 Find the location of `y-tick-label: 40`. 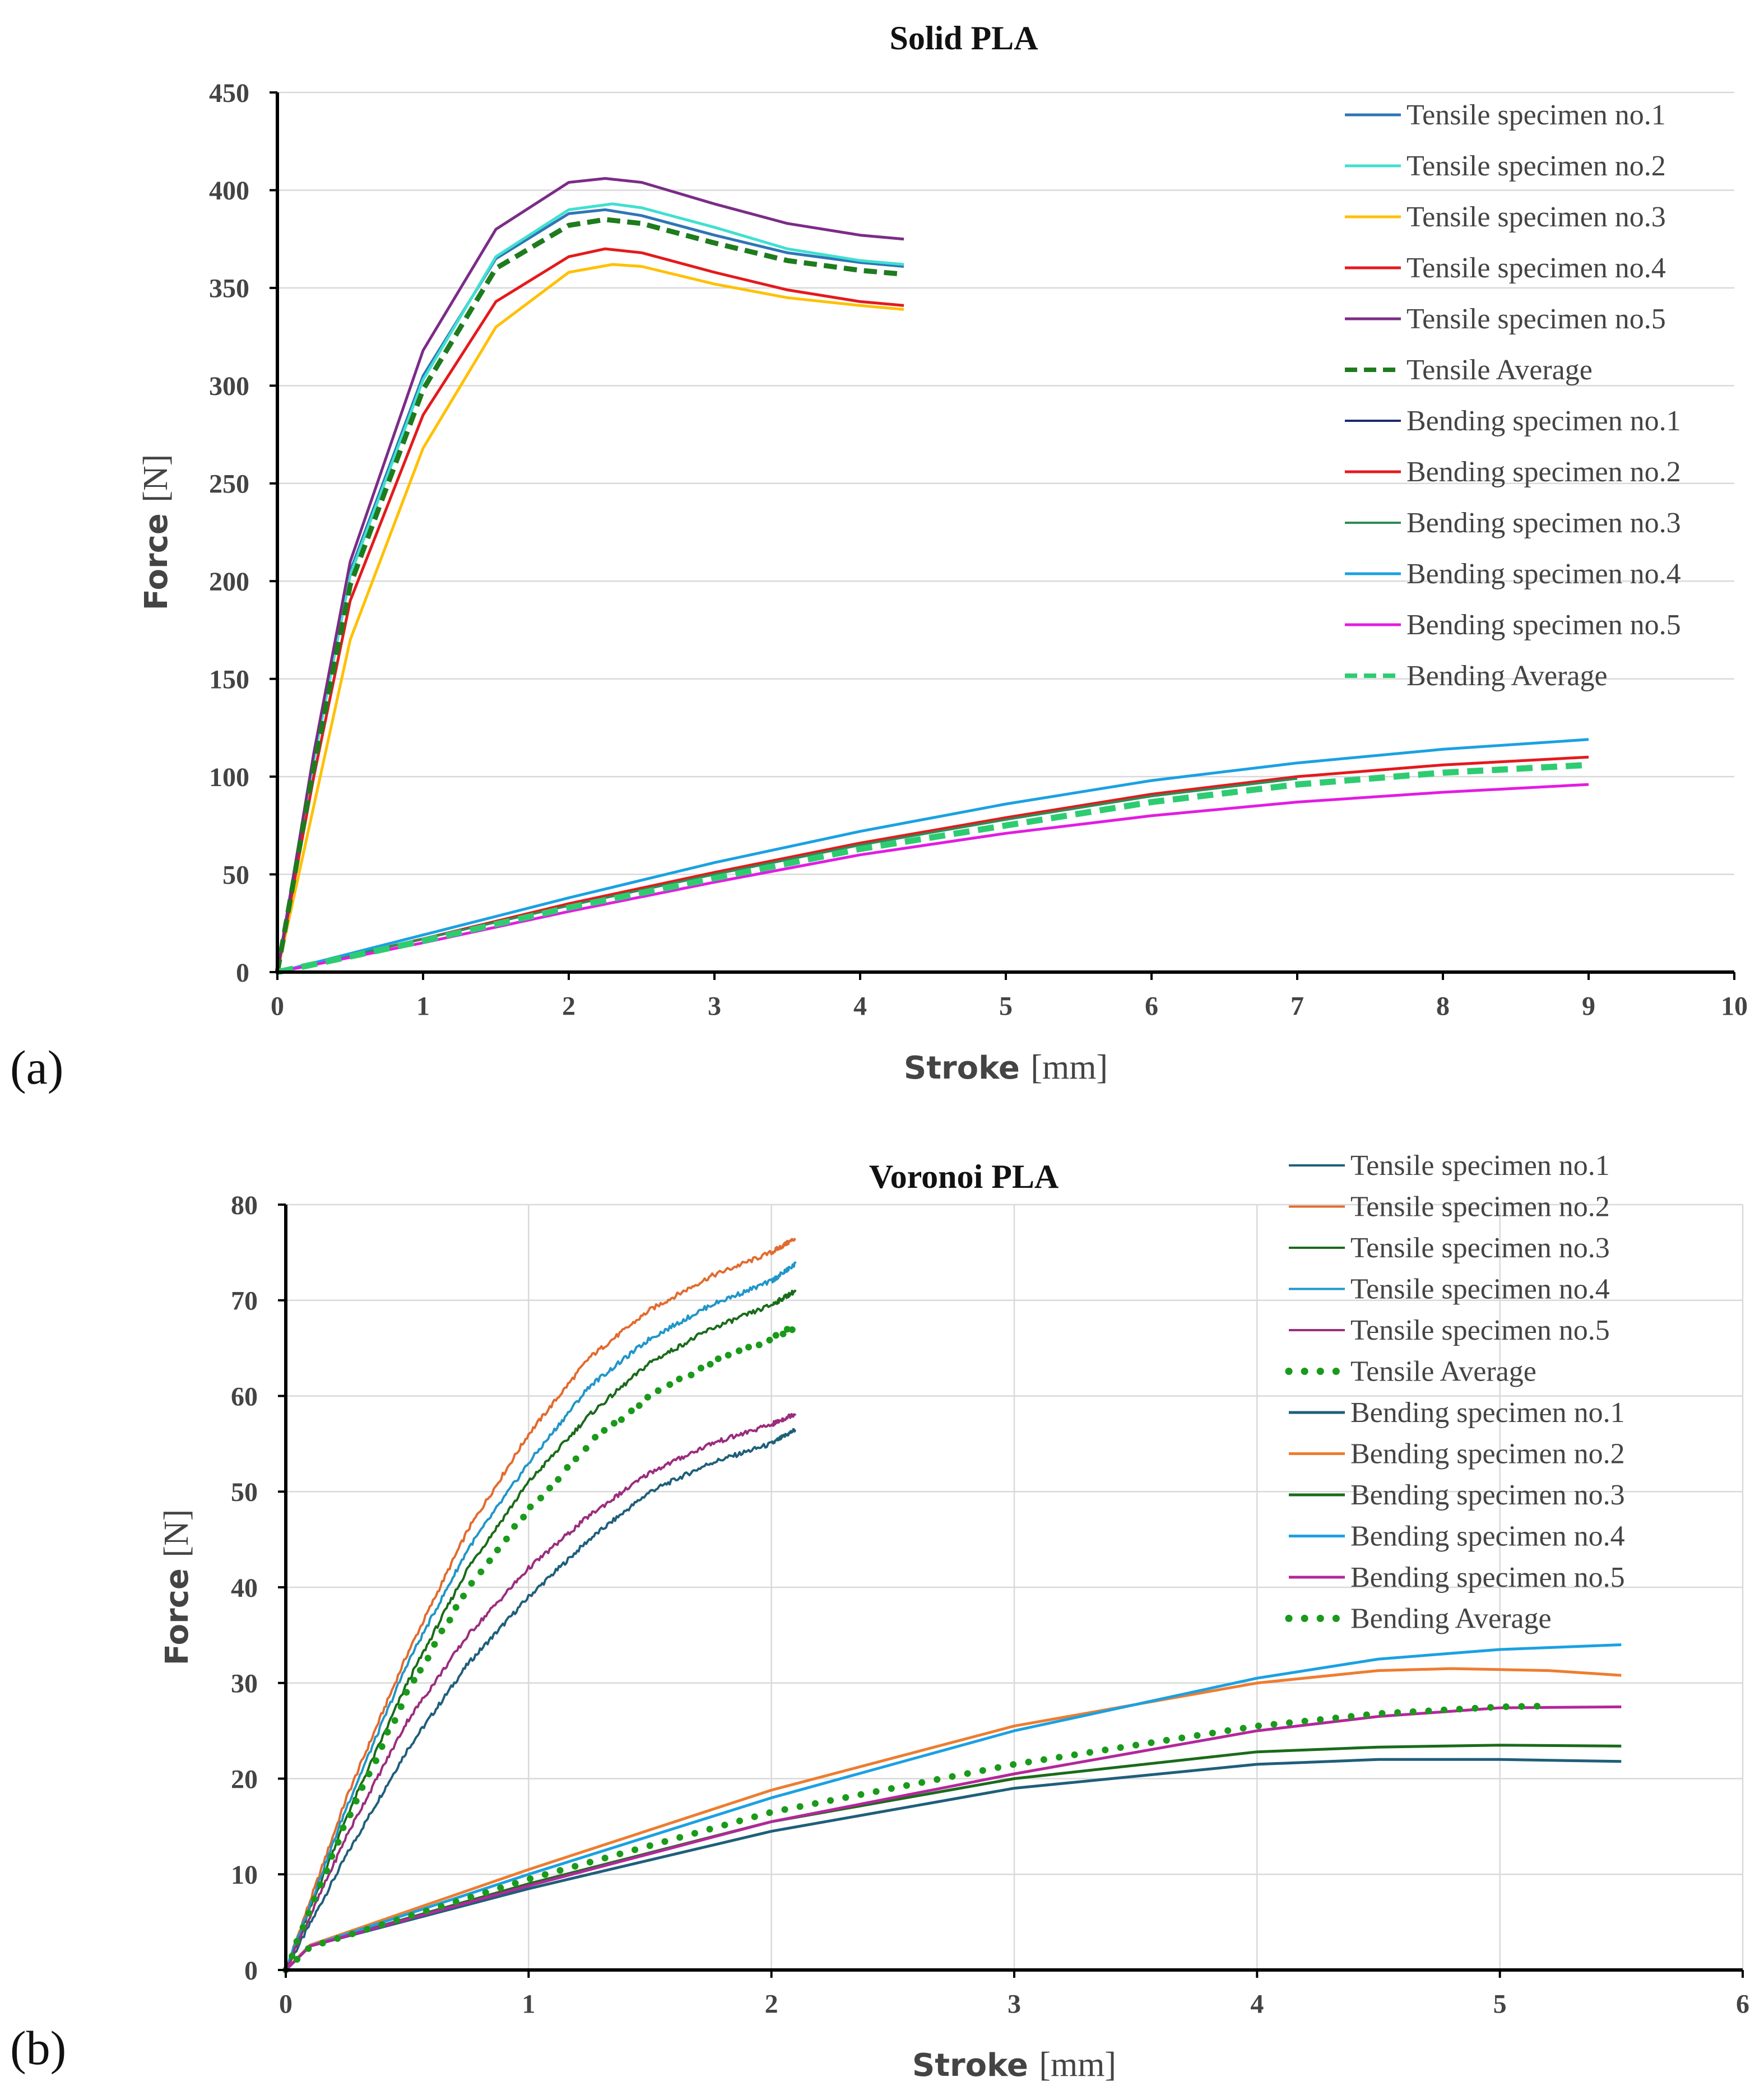

y-tick-label: 40 is located at coordinates (244, 1588).